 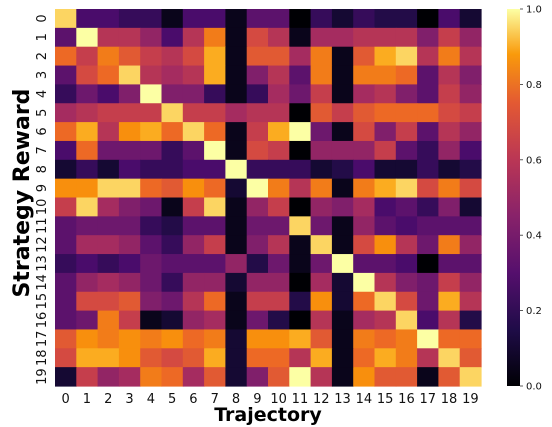 What do you see at coordinates (534, 236) in the screenshot?
I see `colorbar-tick-label: 0.4` at bounding box center [534, 236].